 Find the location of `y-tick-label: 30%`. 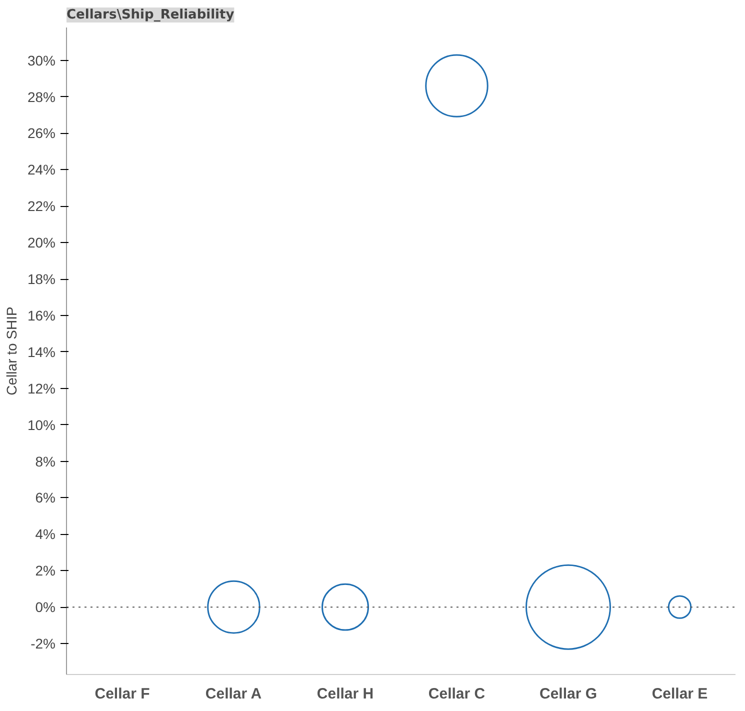

y-tick-label: 30% is located at coordinates (41, 60).